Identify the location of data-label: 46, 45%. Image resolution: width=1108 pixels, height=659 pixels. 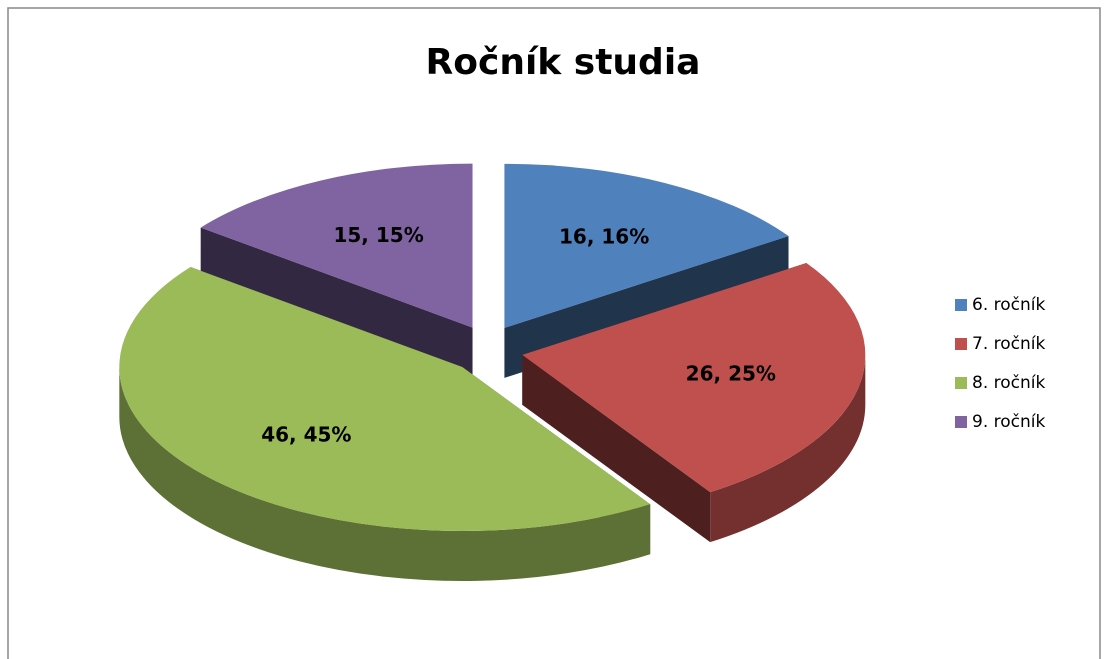
(306, 435).